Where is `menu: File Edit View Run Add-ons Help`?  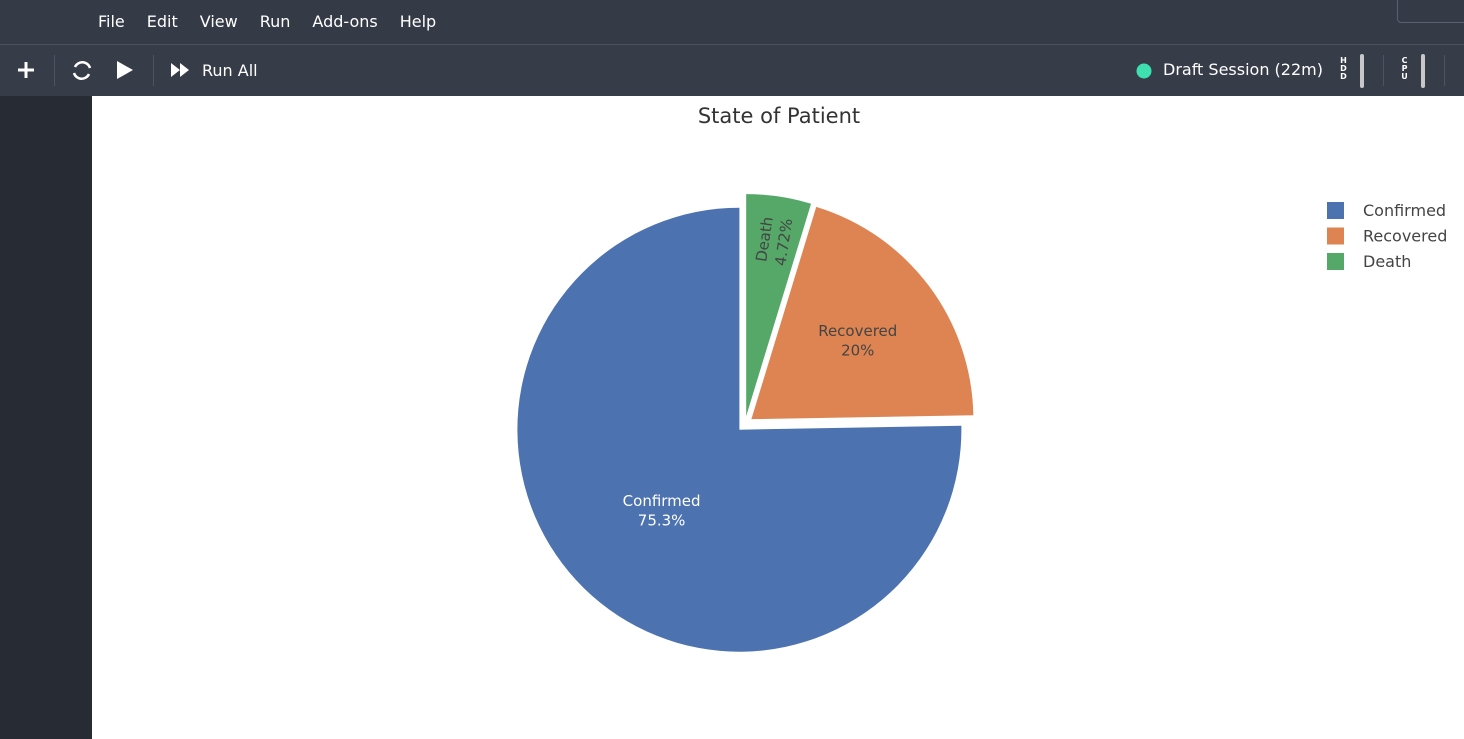
menu: File Edit View Run Add-ons Help is located at coordinates (267, 21).